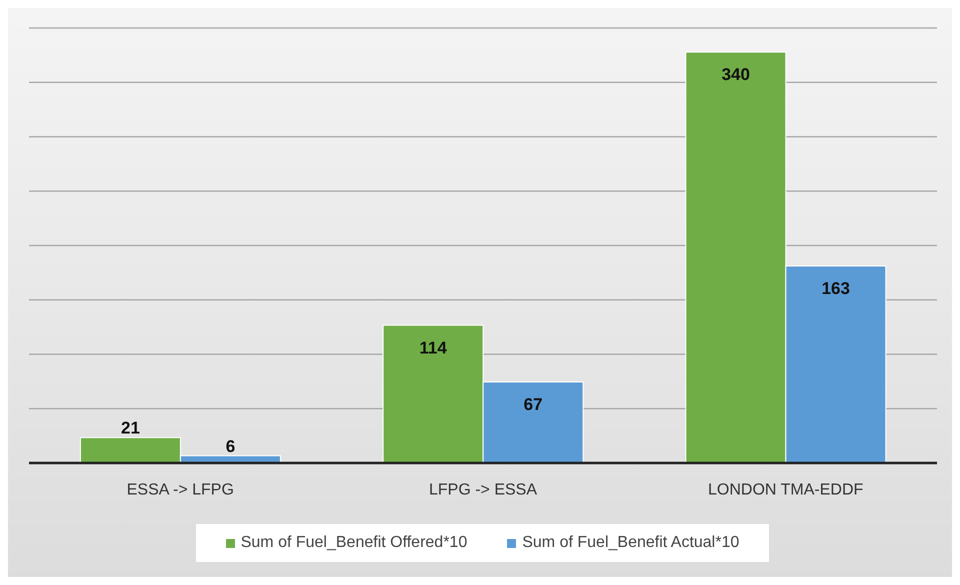 This screenshot has height=585, width=960. Describe the element at coordinates (231, 446) in the screenshot. I see `data-label: 6` at that location.